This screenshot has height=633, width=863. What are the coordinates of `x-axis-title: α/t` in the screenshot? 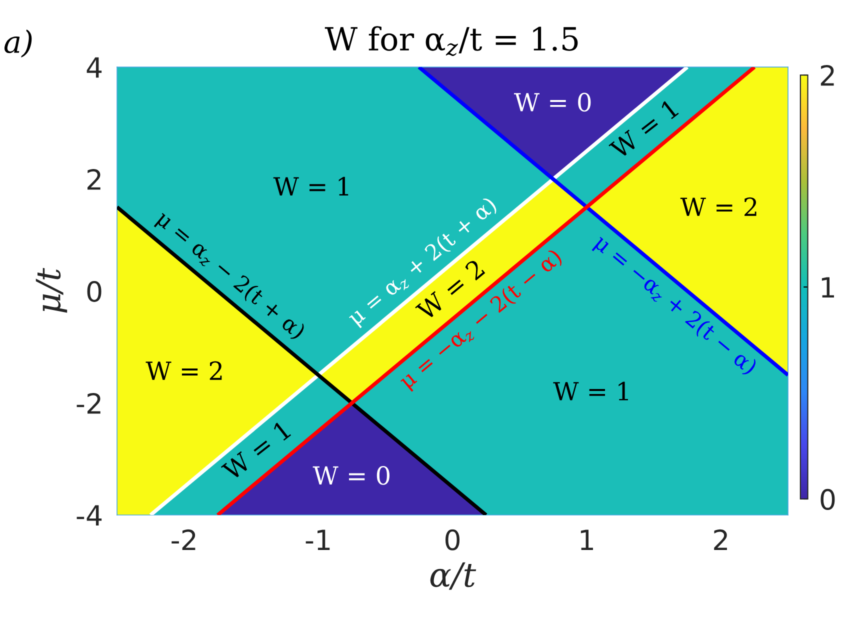 It's located at (453, 576).